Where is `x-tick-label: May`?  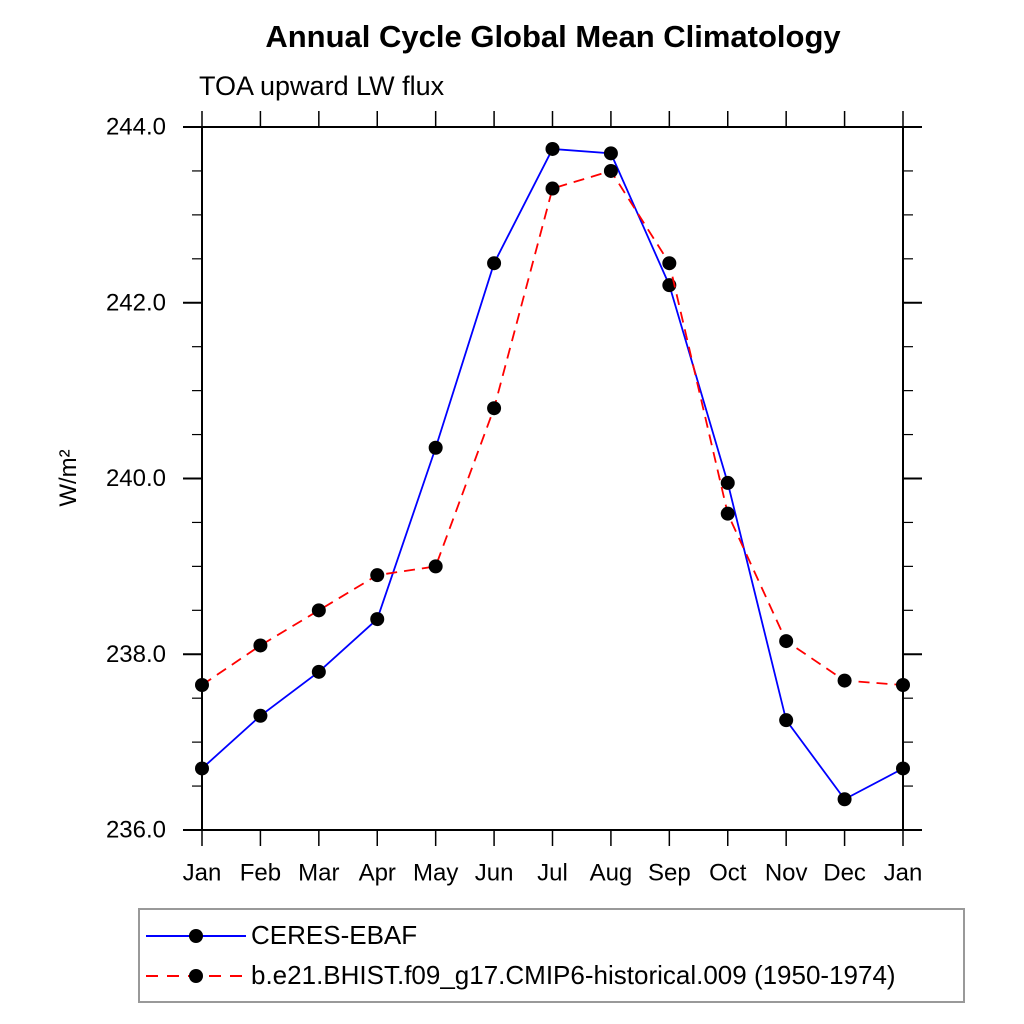
x-tick-label: May is located at coordinates (435, 873).